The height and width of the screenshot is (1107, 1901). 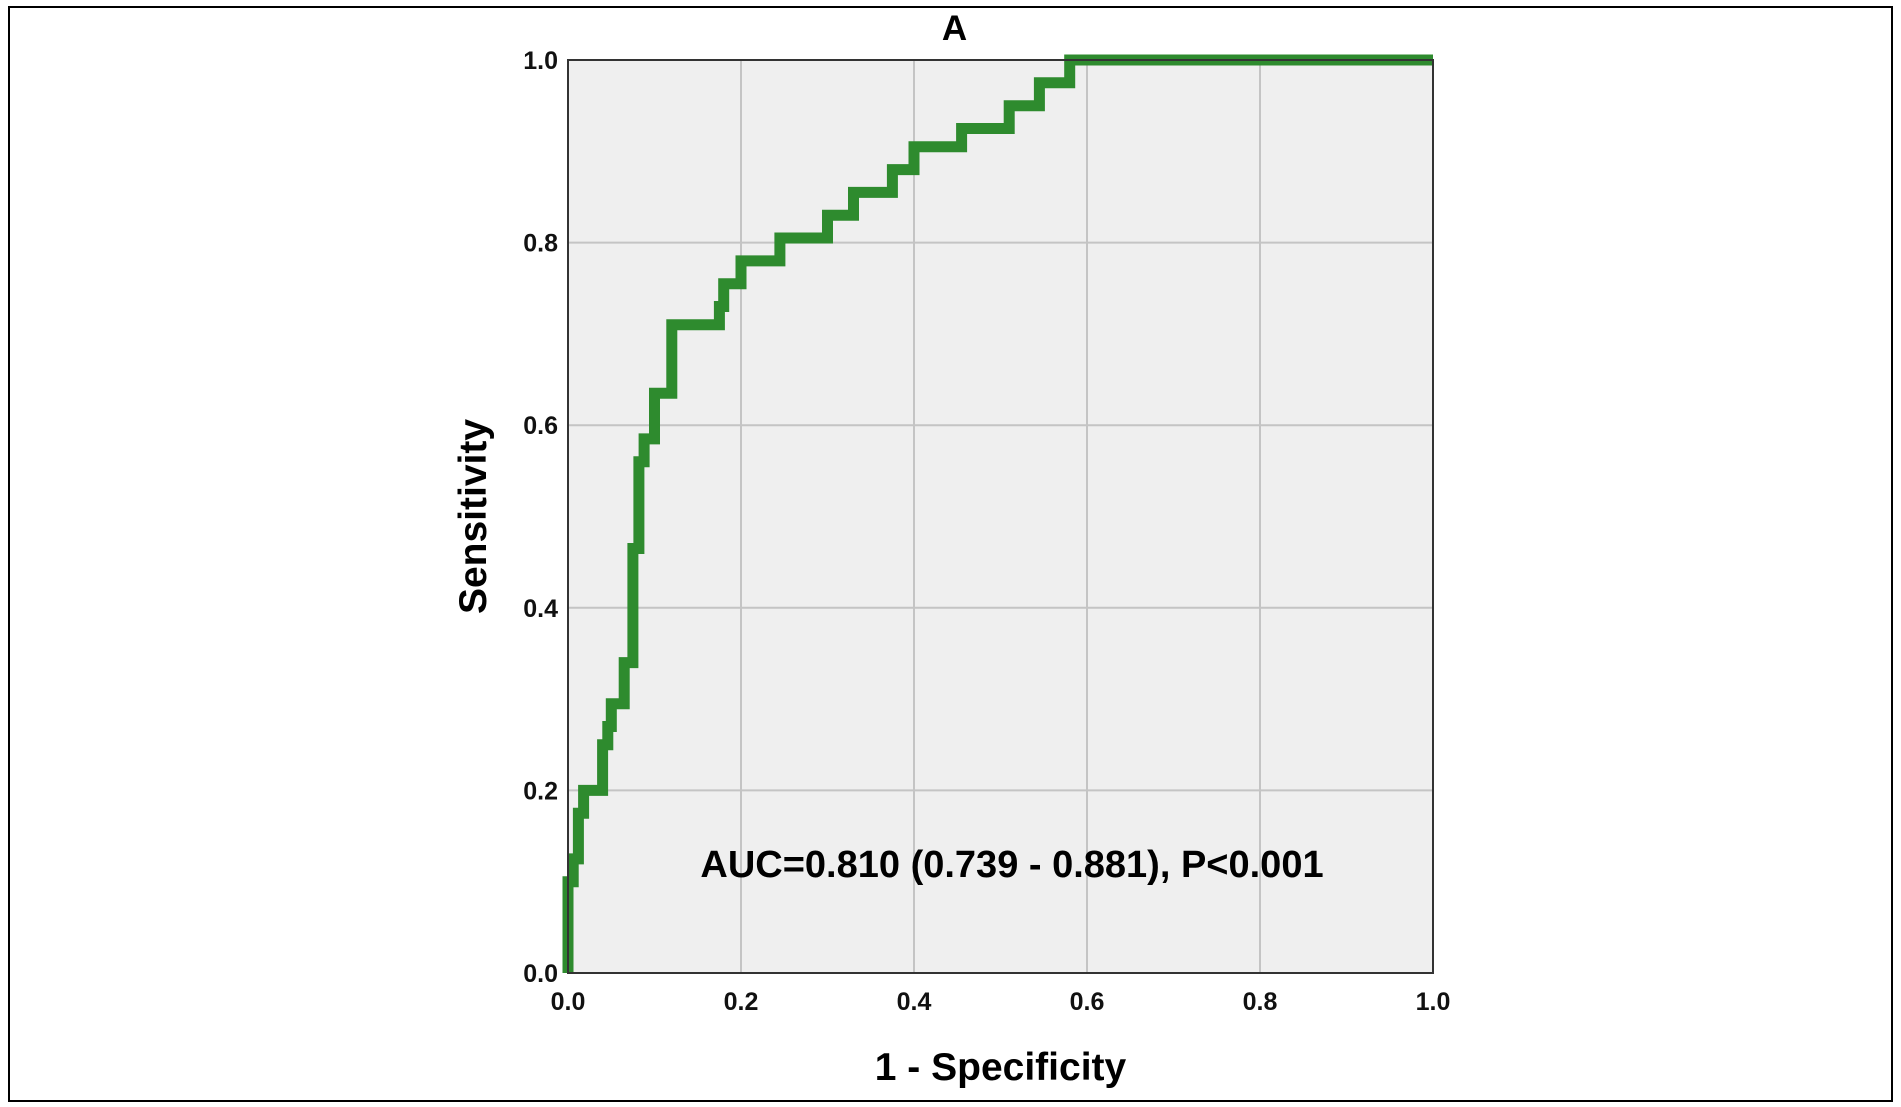 What do you see at coordinates (1001, 1002) in the screenshot?
I see `x-axis-ticks: 0.0 0.2 0.4 0.6 0.8 1.0` at bounding box center [1001, 1002].